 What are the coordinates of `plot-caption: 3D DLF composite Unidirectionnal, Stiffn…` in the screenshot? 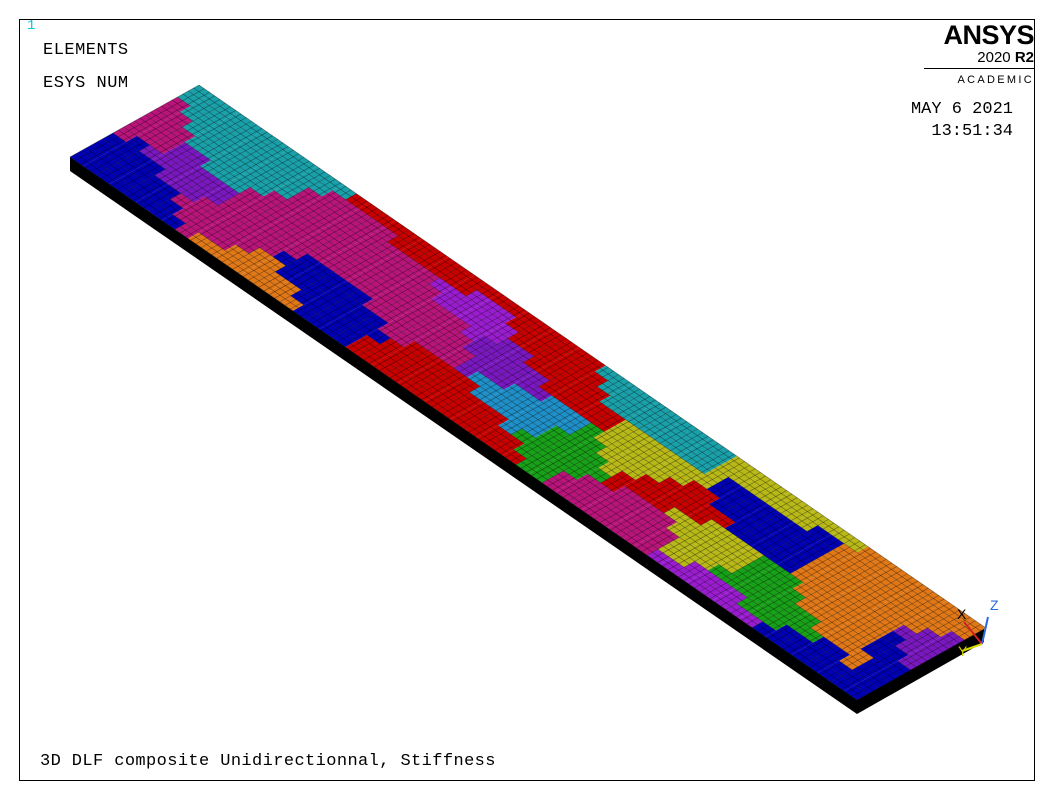 It's located at (268, 761).